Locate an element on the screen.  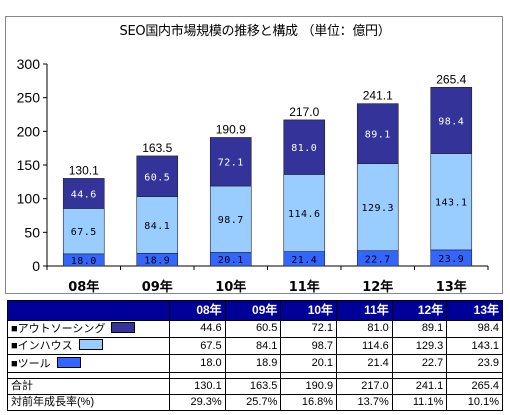
table-cell: 10.1% is located at coordinates (474, 402).